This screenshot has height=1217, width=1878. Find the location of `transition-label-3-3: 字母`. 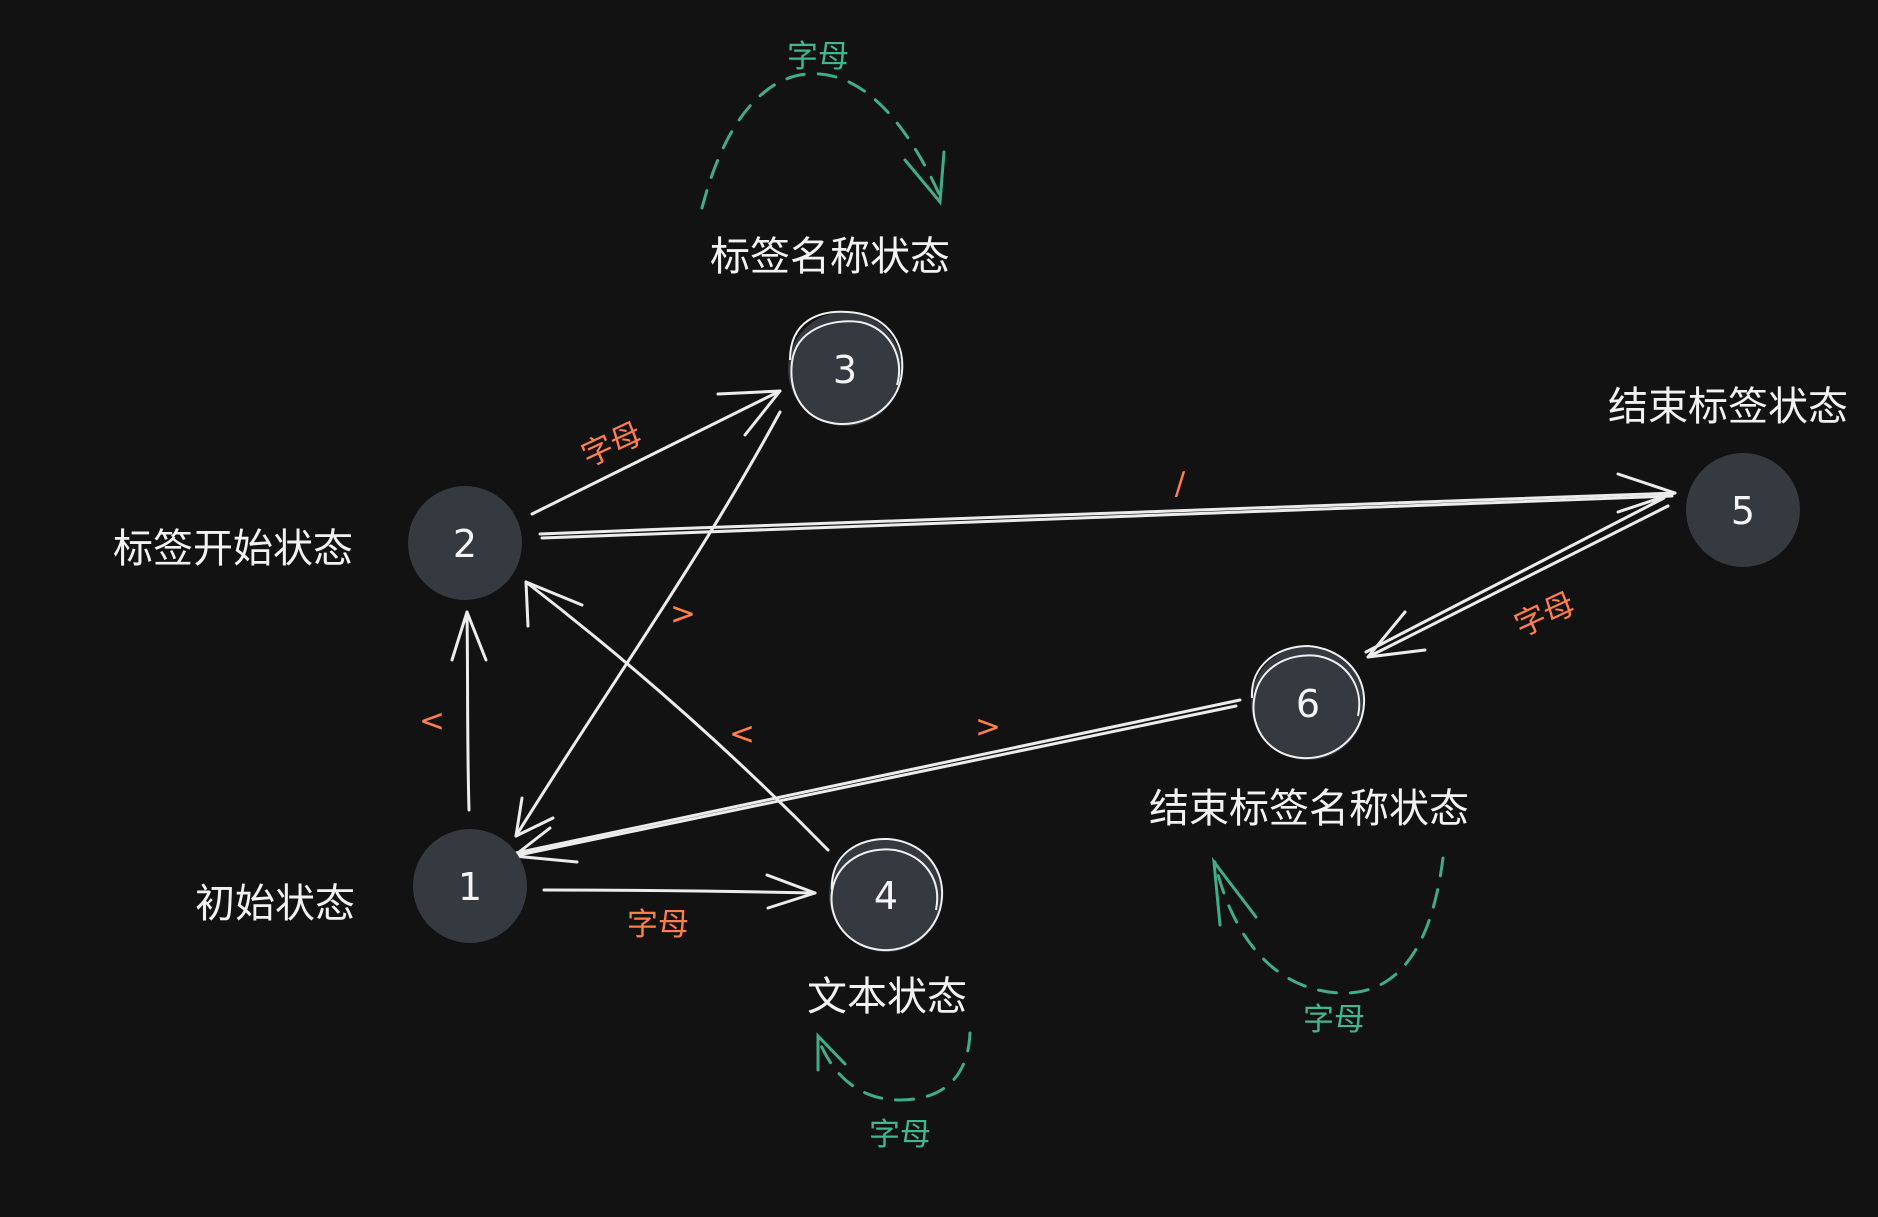

transition-label-3-3: 字母 is located at coordinates (818, 57).